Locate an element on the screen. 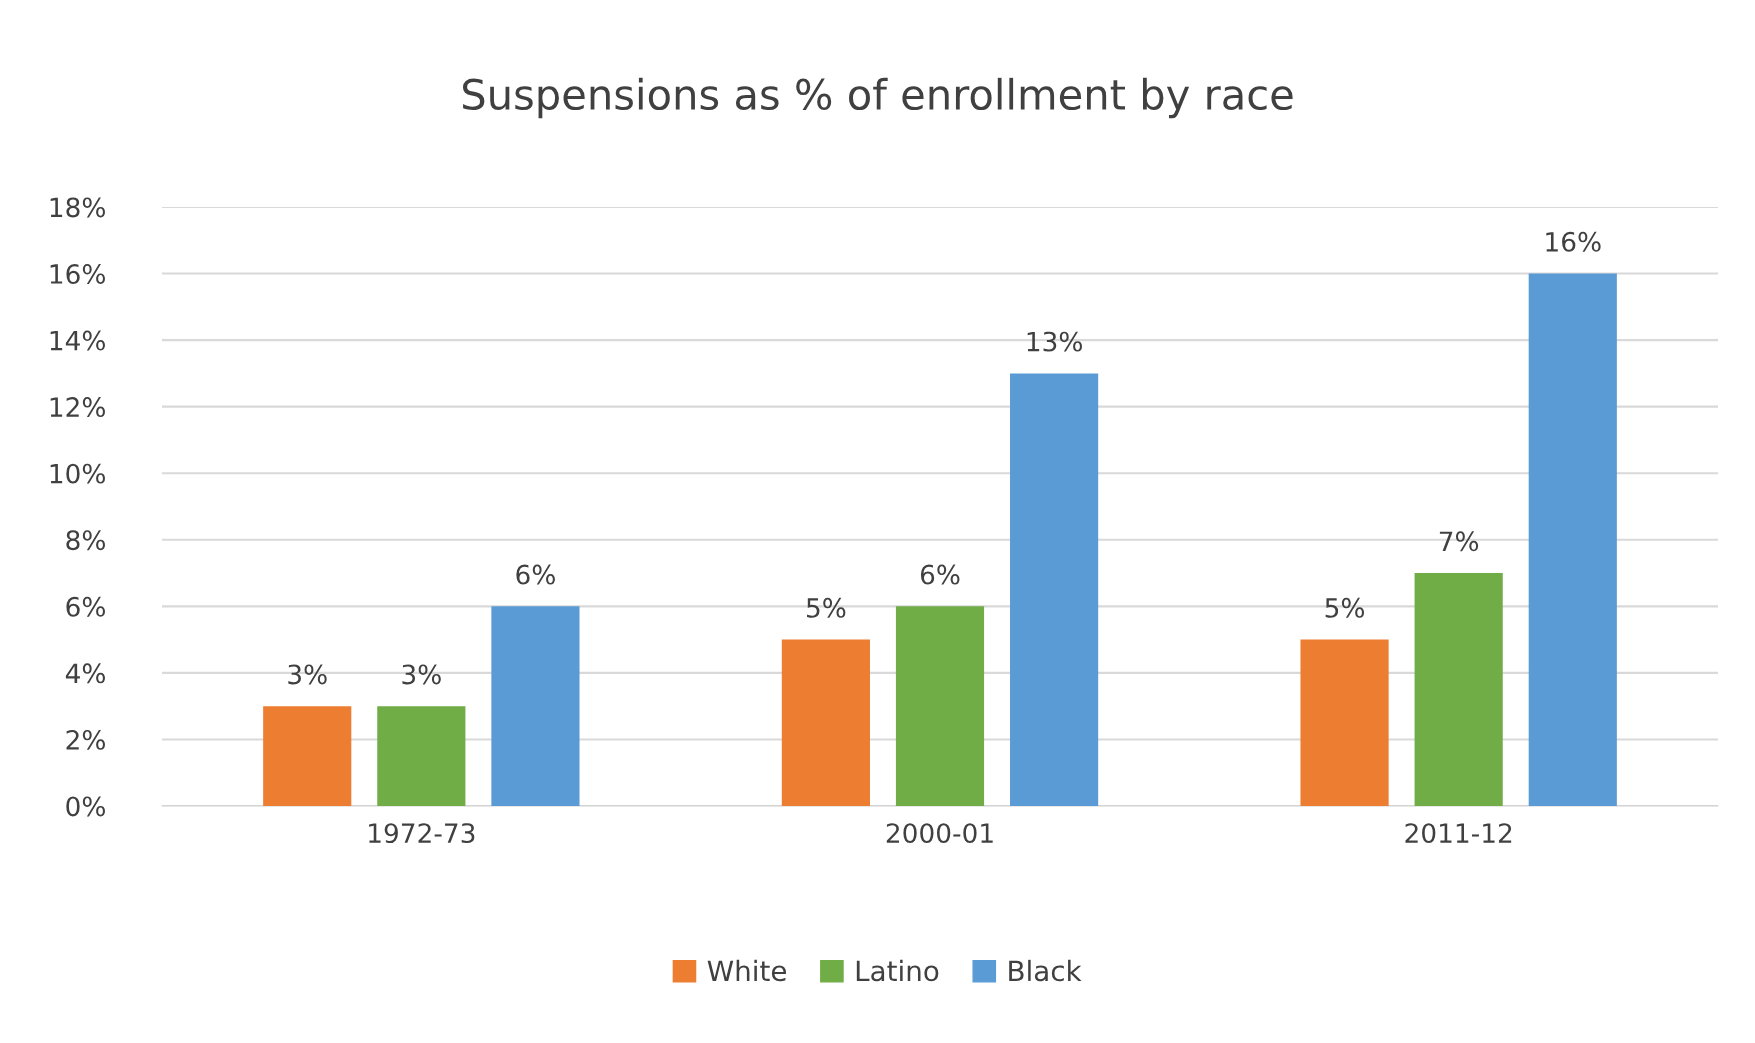  y-tick-label: 4% is located at coordinates (85, 673).